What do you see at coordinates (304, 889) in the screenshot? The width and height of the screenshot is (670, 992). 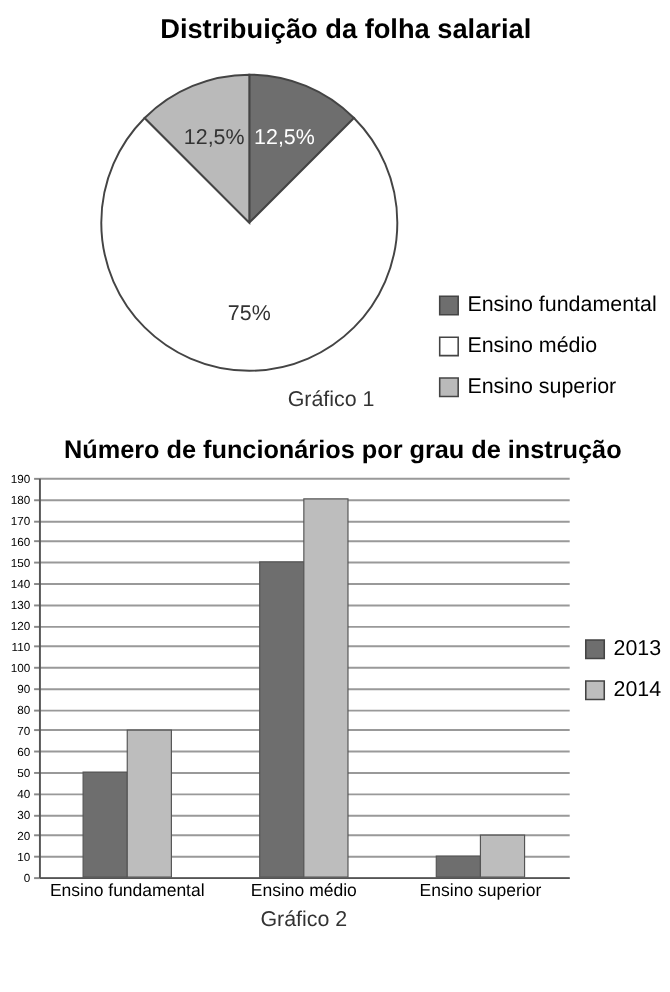 I see `x-tick-label: Ensino médio` at bounding box center [304, 889].